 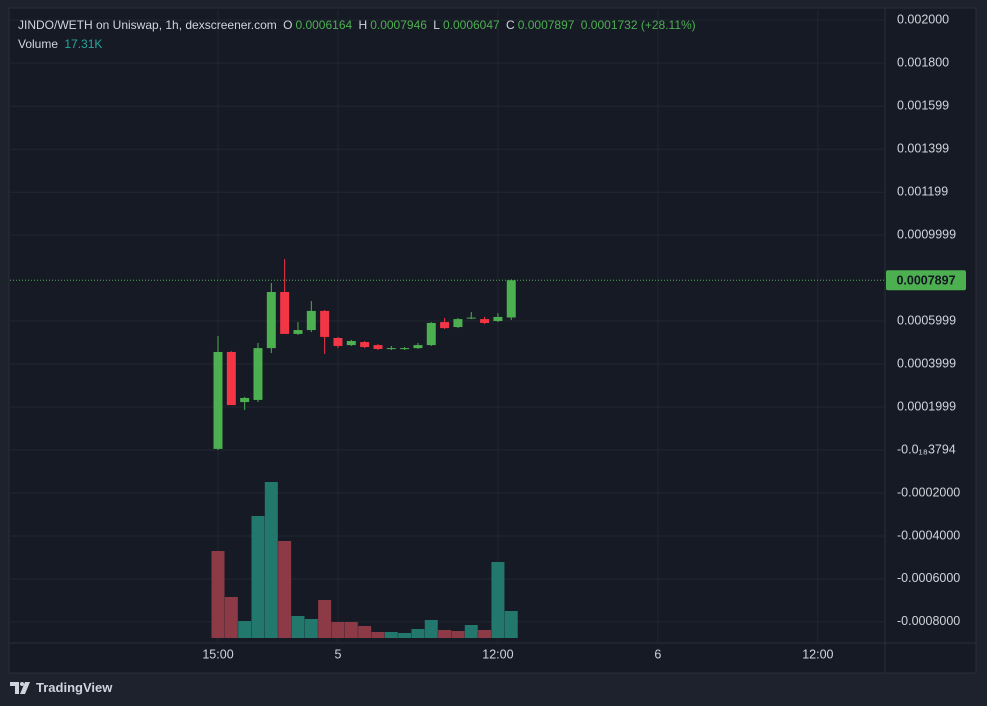 I want to click on y-tick-label: 0.0001999, so click(x=926, y=406).